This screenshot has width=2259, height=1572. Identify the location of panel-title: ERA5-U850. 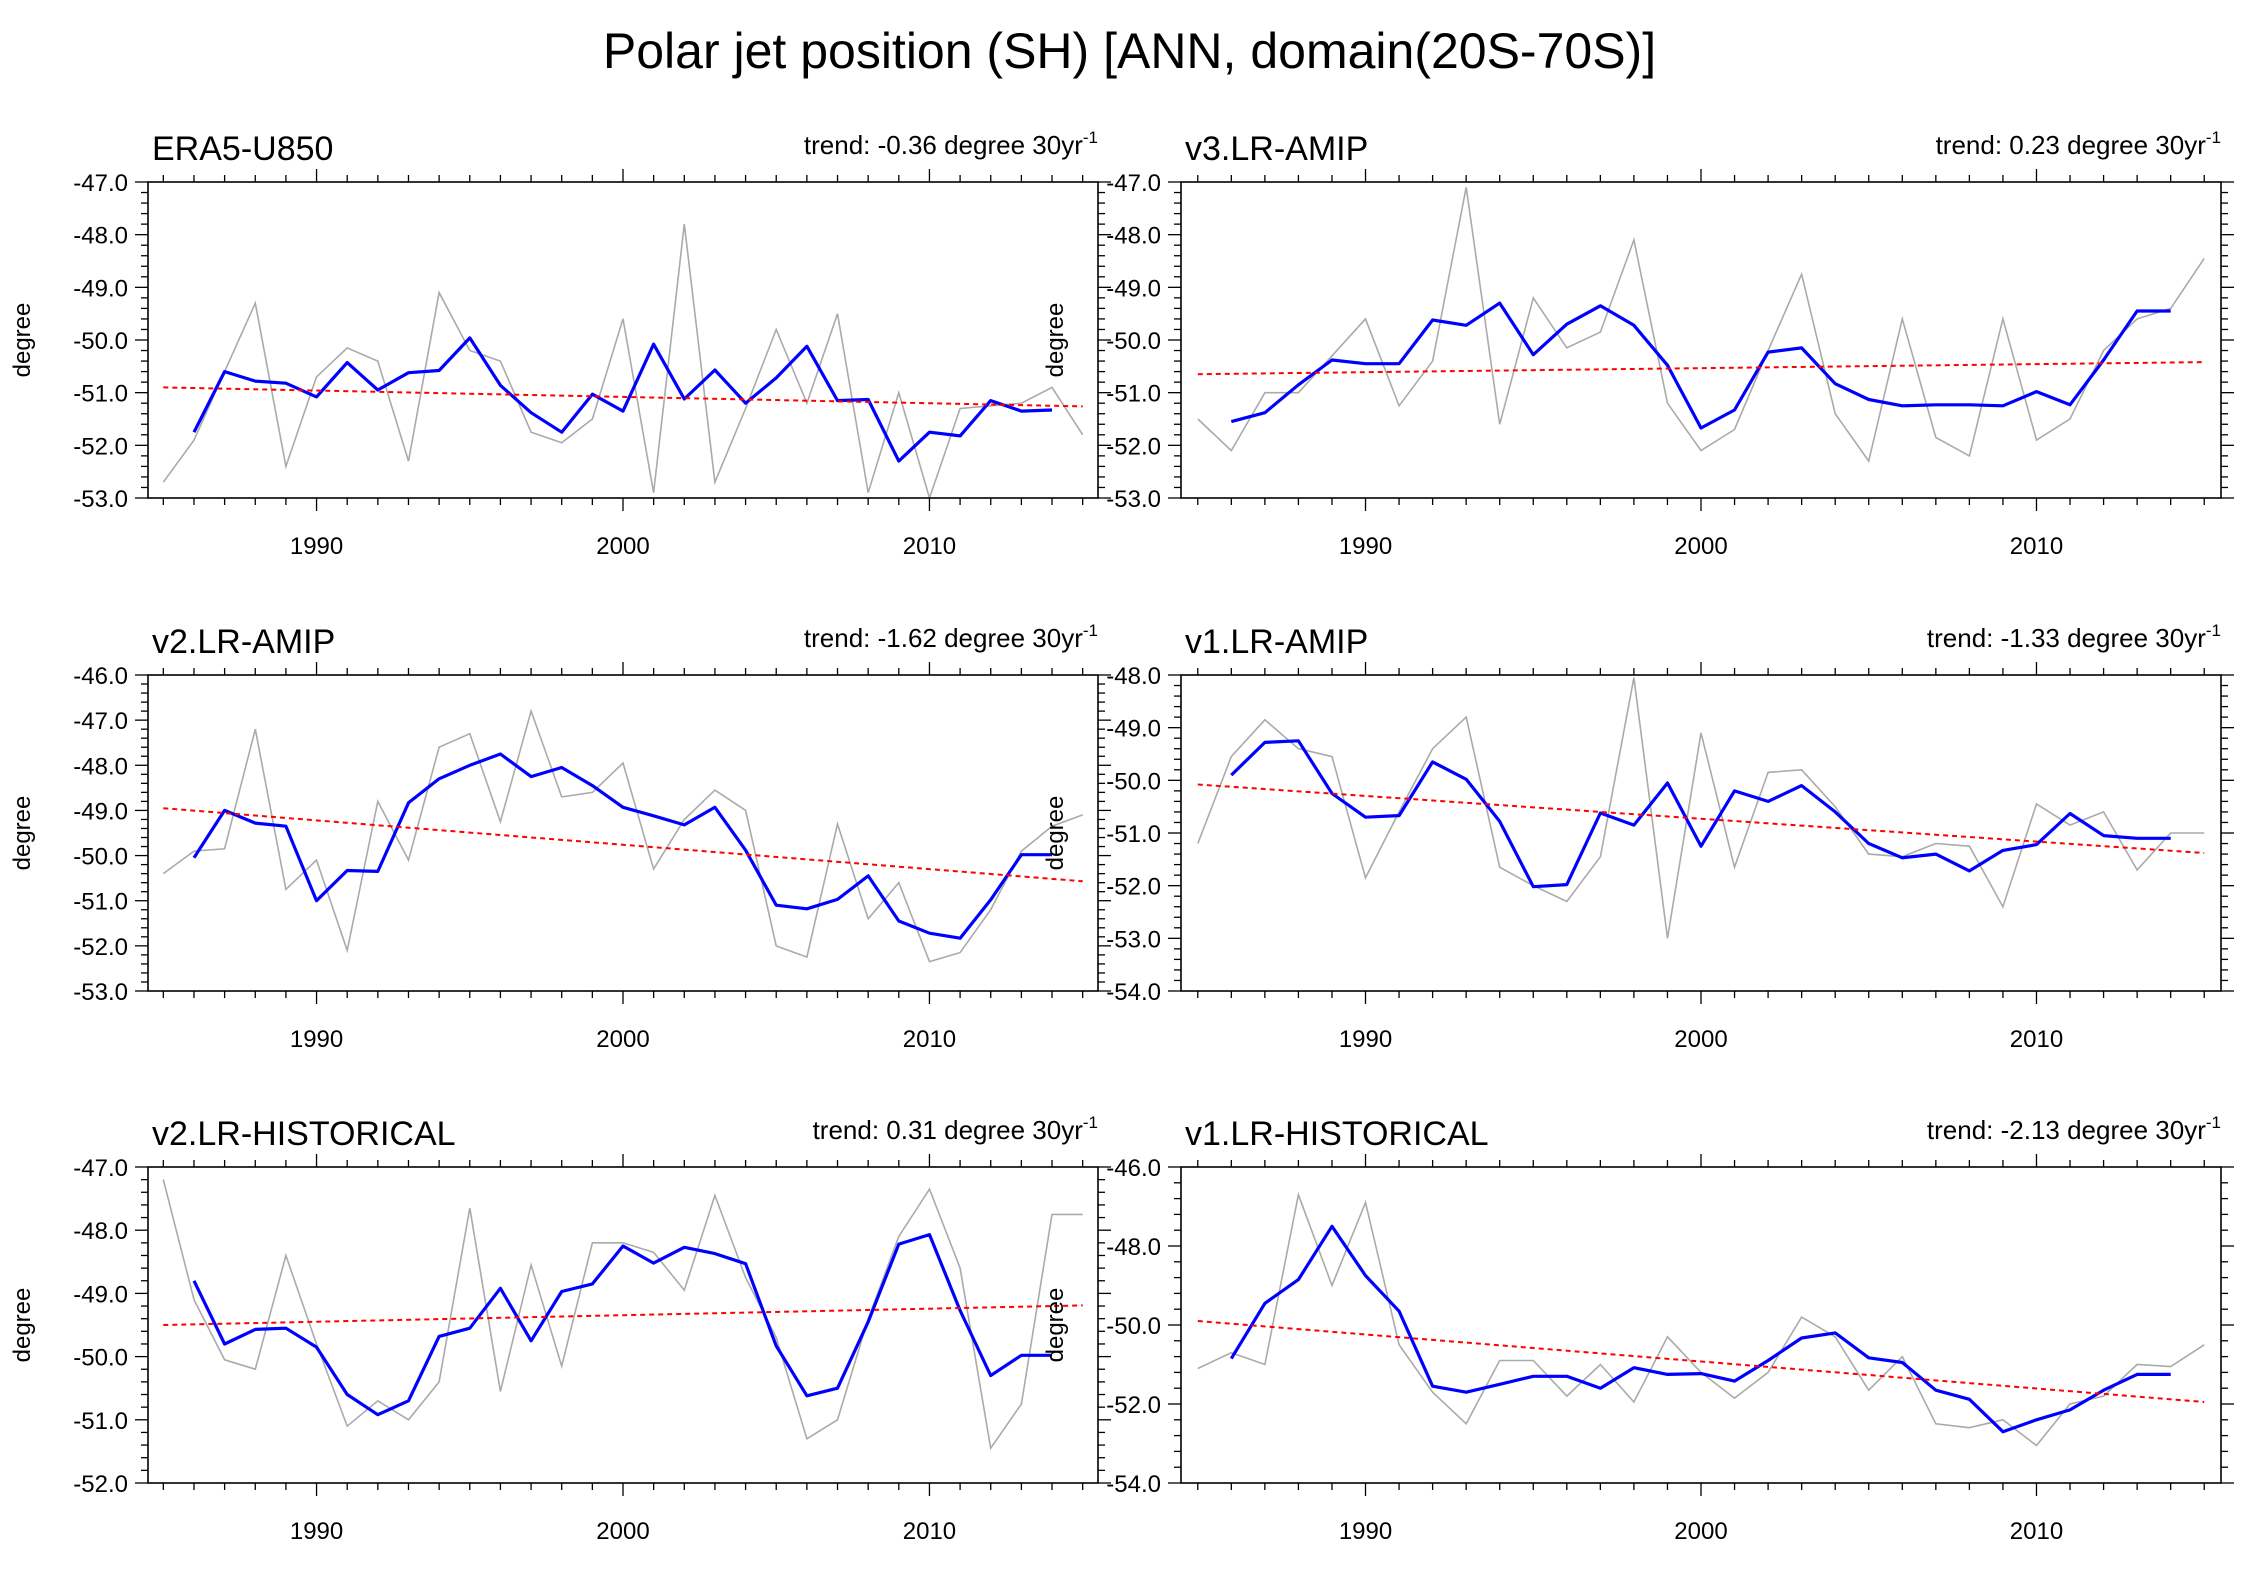
(242, 149).